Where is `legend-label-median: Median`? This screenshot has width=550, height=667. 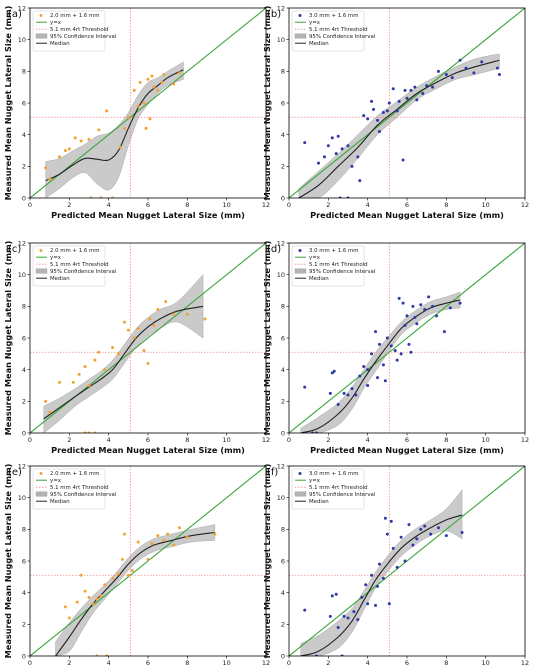
legend-label-median: Median is located at coordinates (319, 502).